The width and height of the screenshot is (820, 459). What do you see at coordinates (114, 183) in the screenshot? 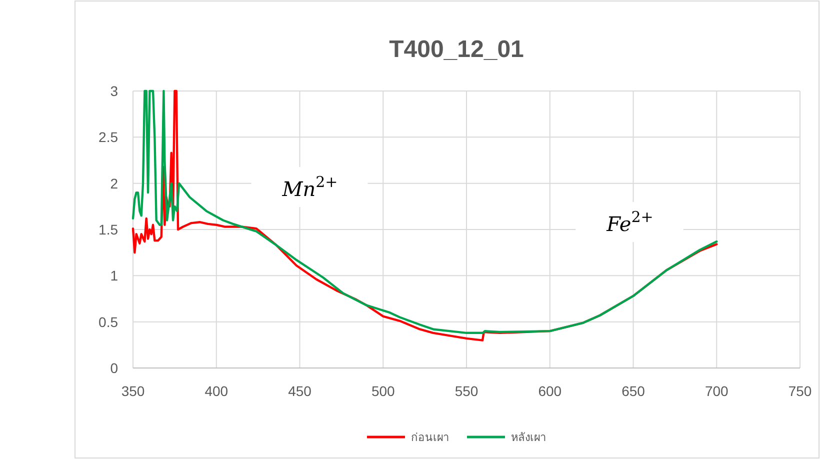
I see `y-tick-label: 2` at bounding box center [114, 183].